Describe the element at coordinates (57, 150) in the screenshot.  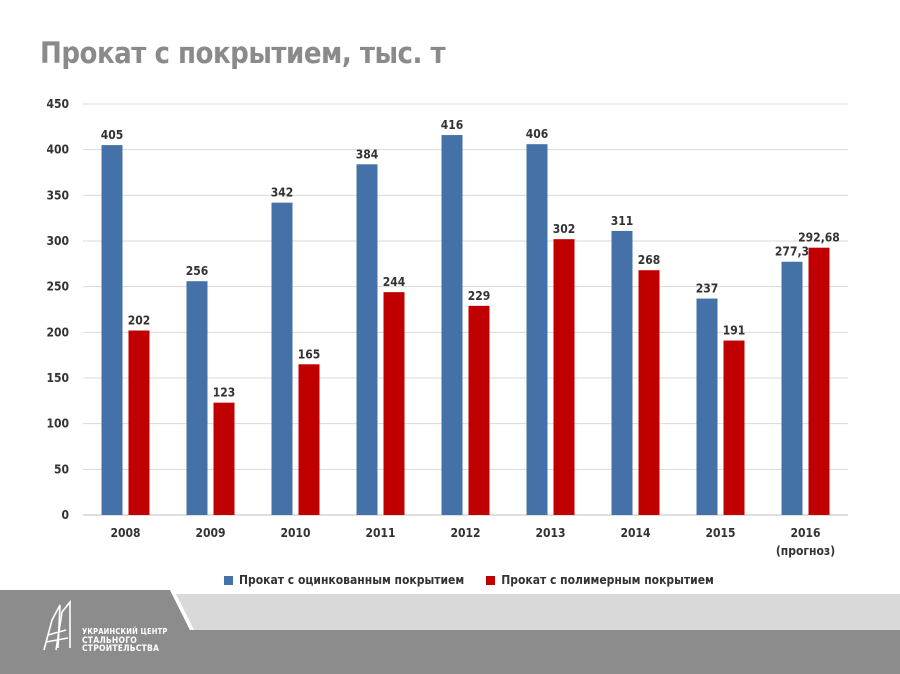
I see `y-tick-label-400: 400` at that location.